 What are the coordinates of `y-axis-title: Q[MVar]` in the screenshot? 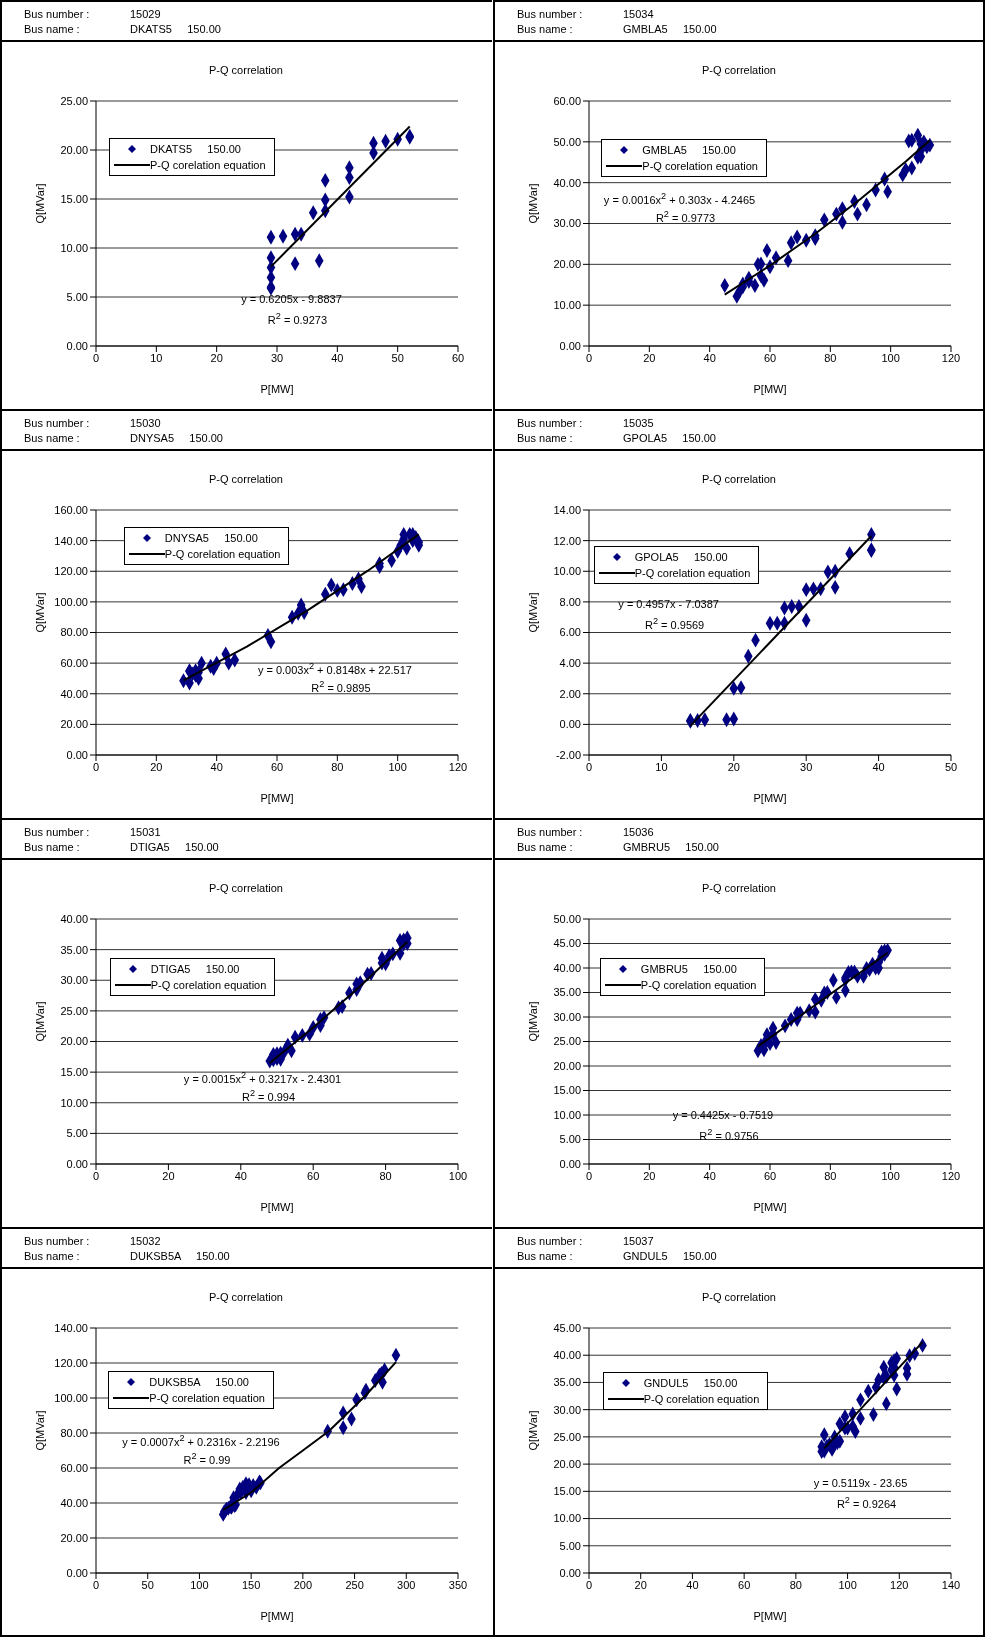 It's located at (532, 1430).